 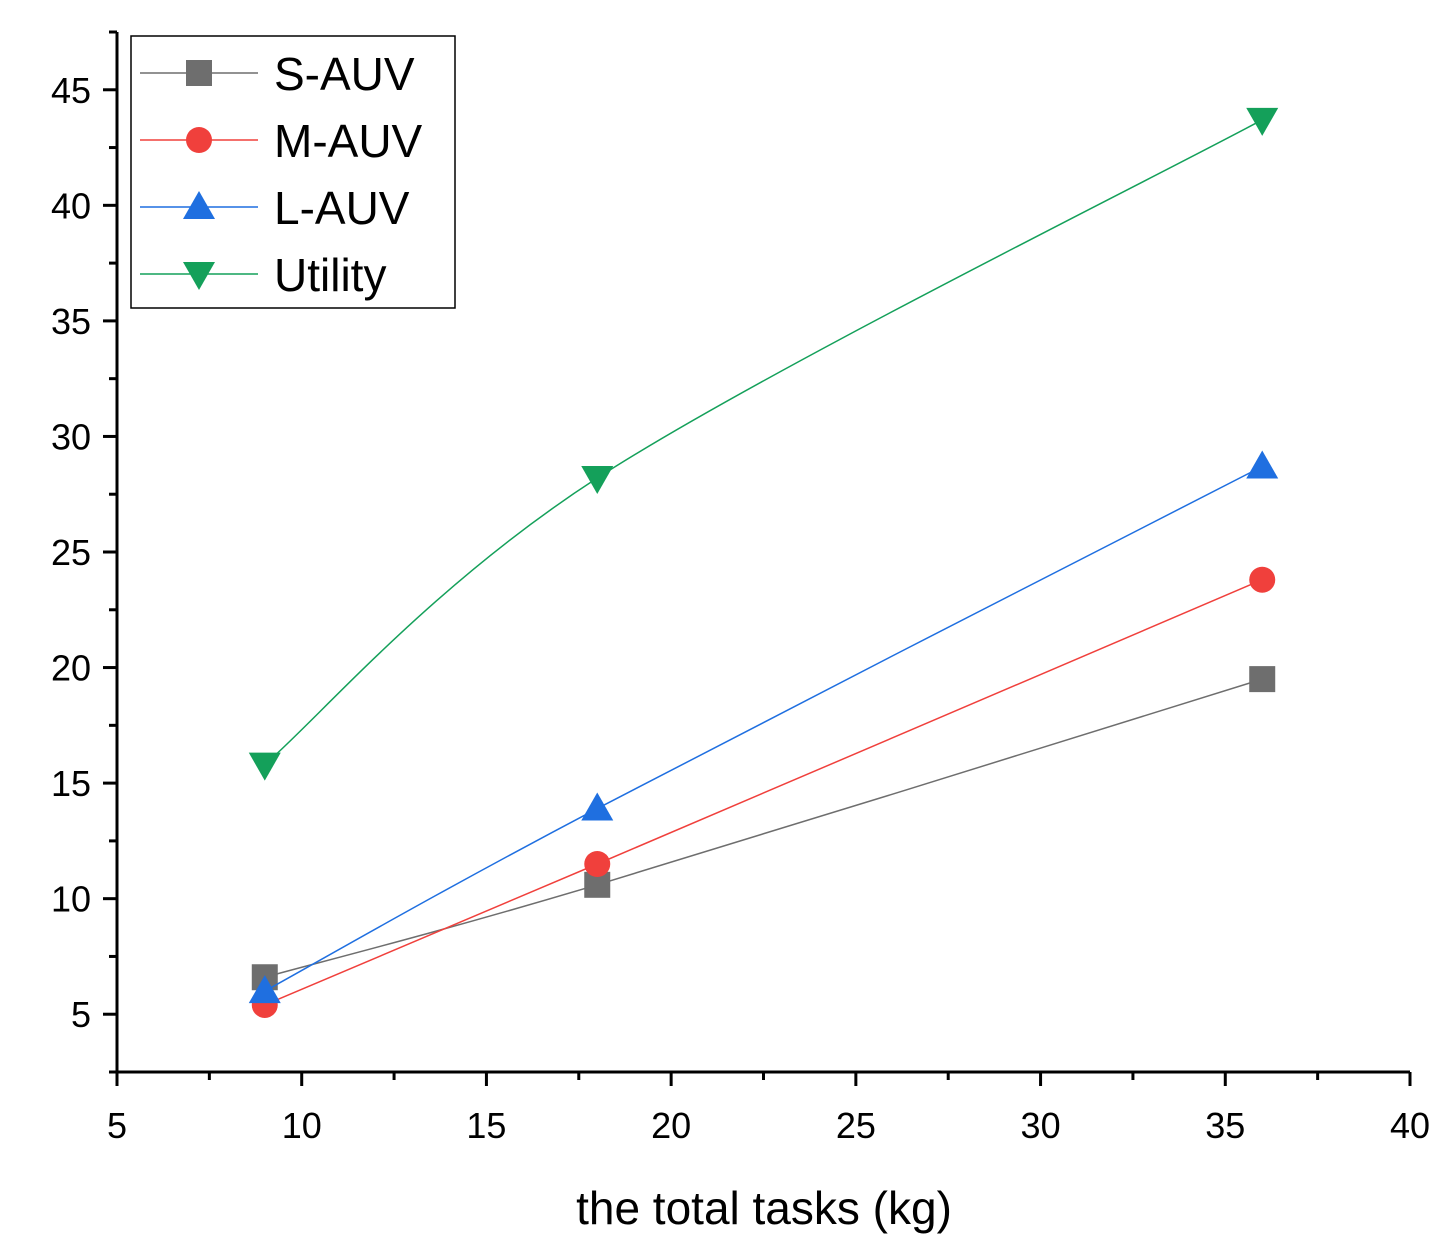 What do you see at coordinates (199, 205) in the screenshot?
I see `legend-marker-l-auv` at bounding box center [199, 205].